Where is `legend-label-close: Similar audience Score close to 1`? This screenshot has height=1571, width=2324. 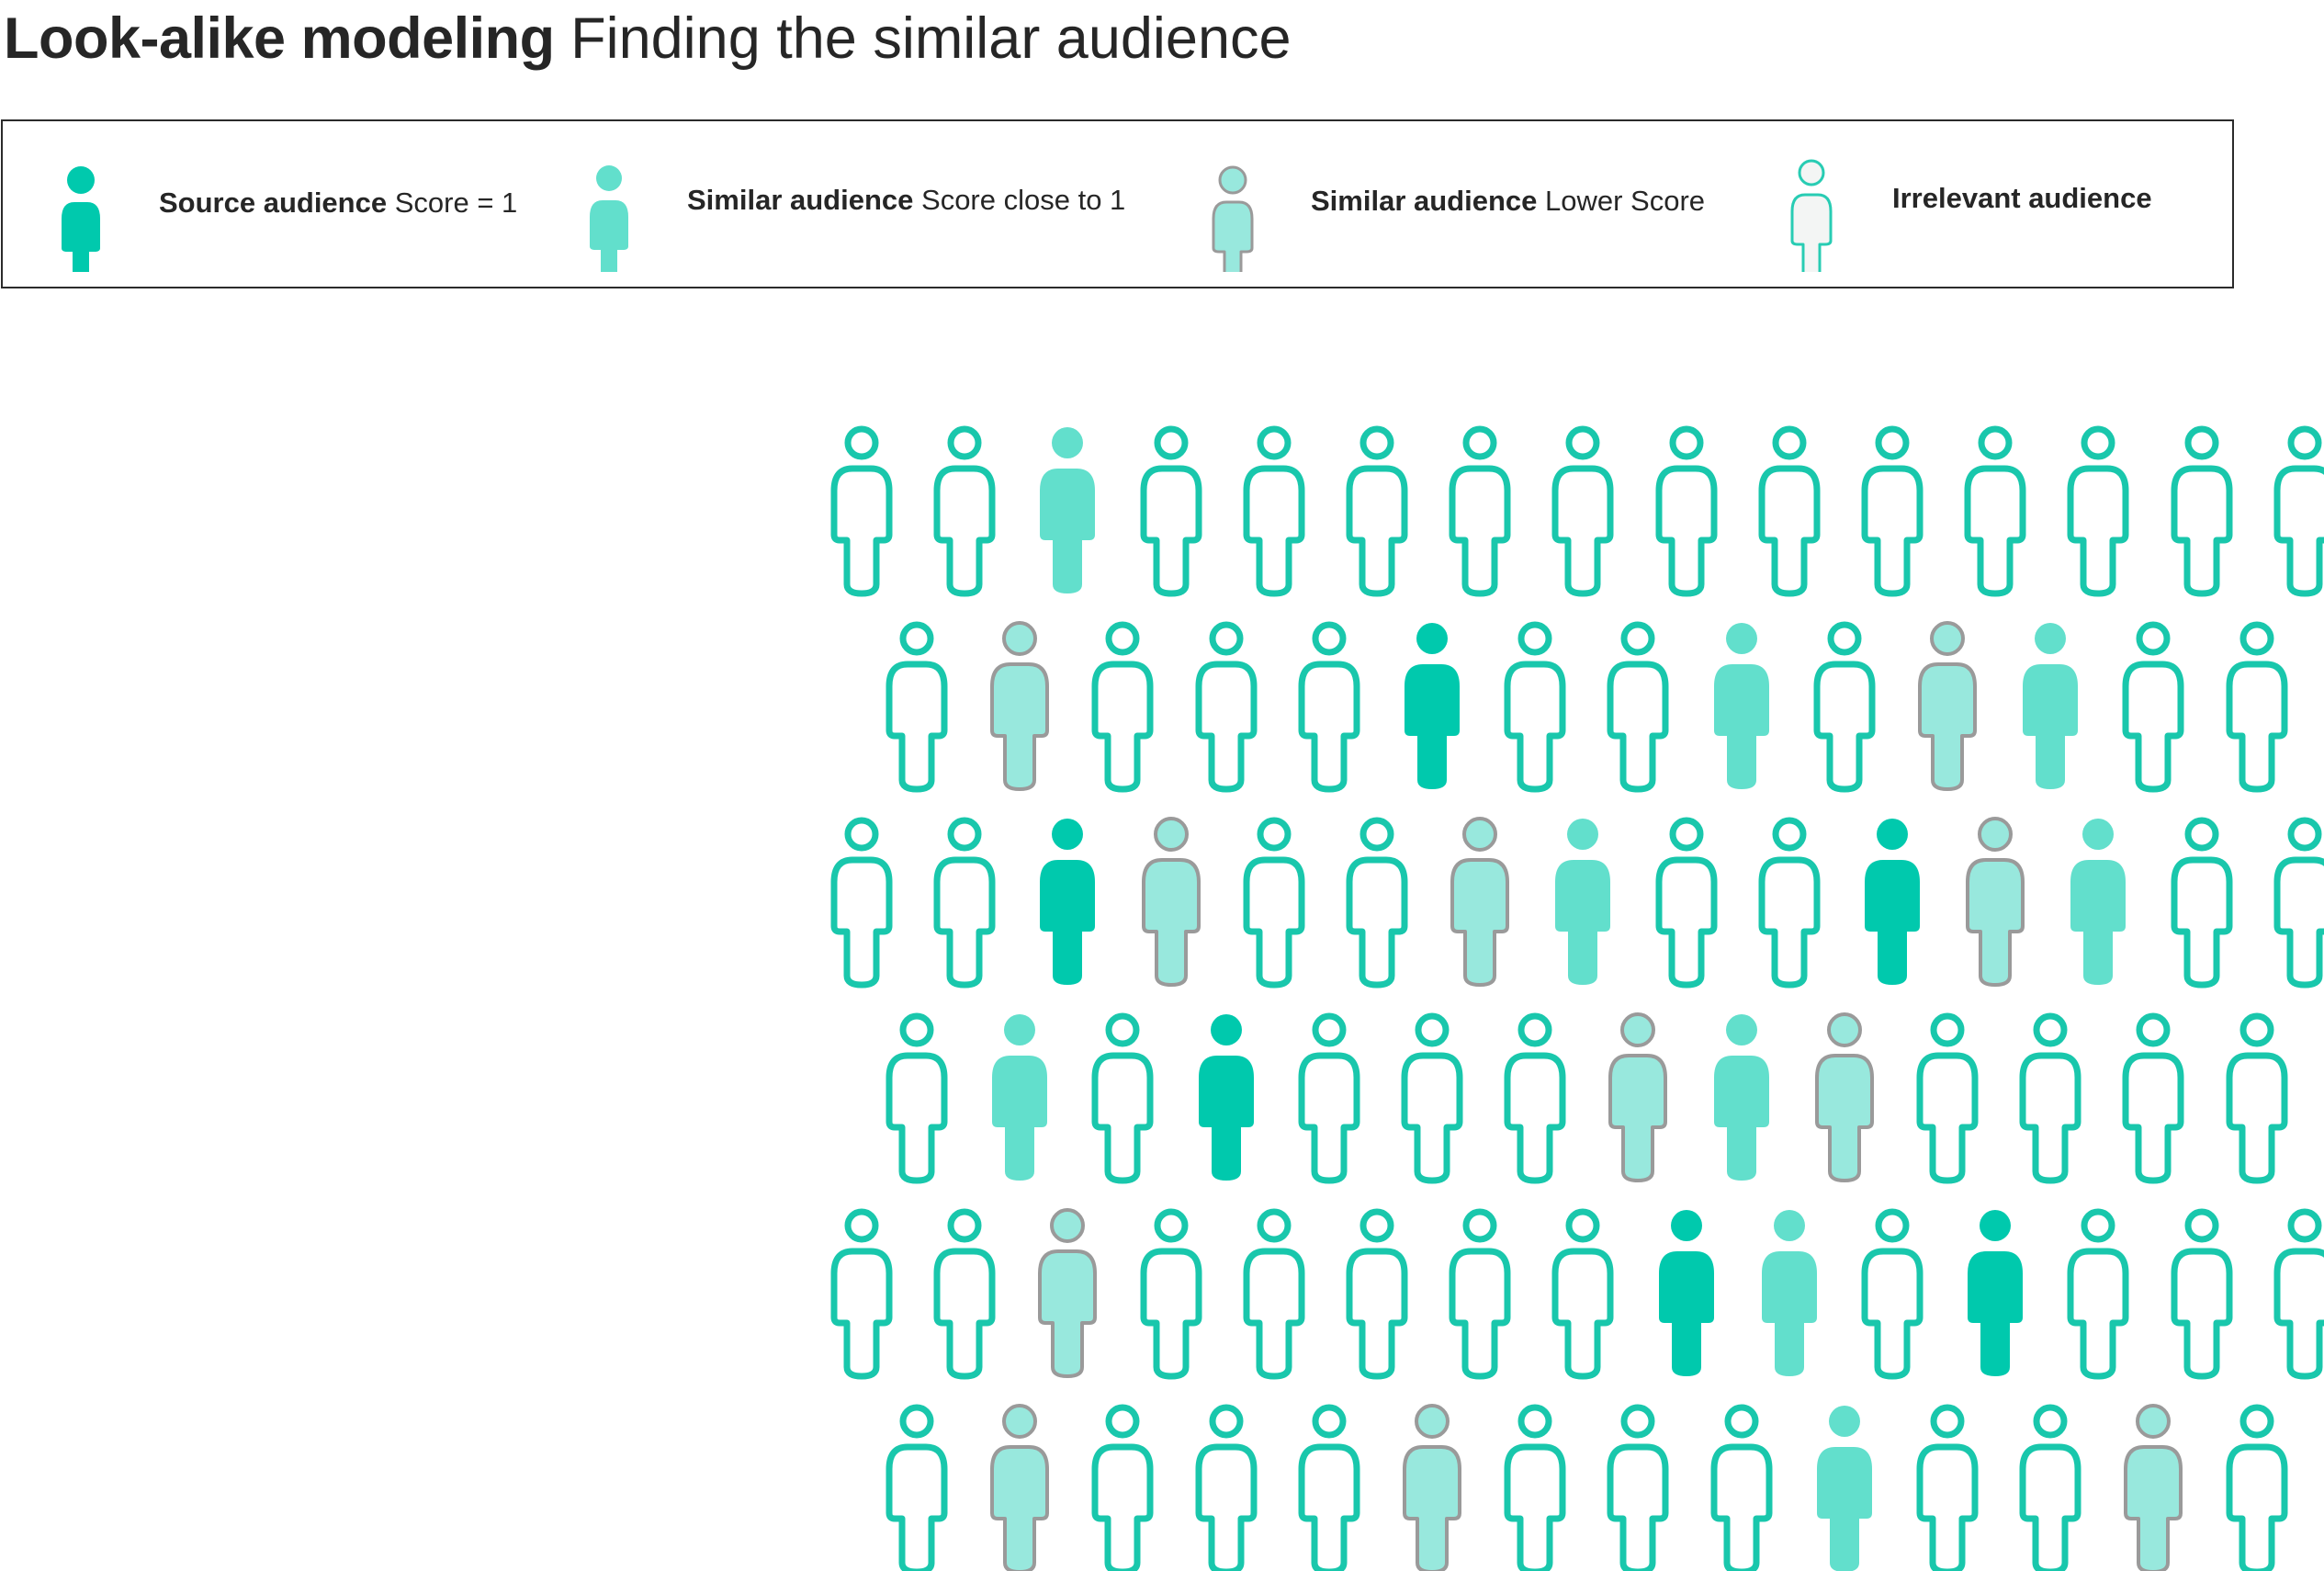 legend-label-close: Similar audience Score close to 1 is located at coordinates (906, 200).